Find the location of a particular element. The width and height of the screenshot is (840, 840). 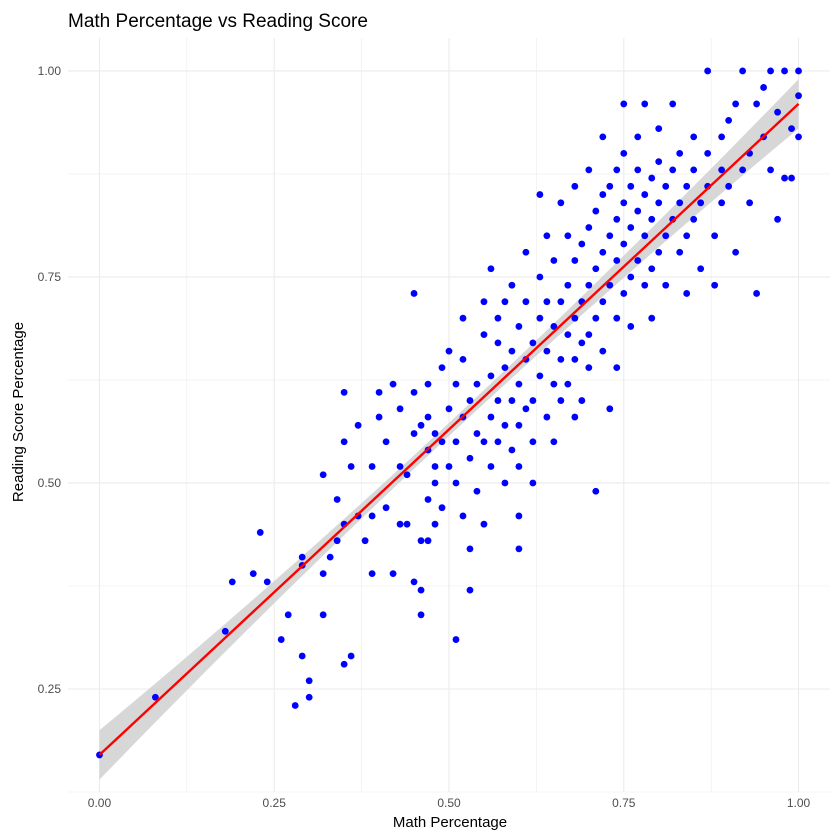

x-tick-label: 0.50 is located at coordinates (449, 803).